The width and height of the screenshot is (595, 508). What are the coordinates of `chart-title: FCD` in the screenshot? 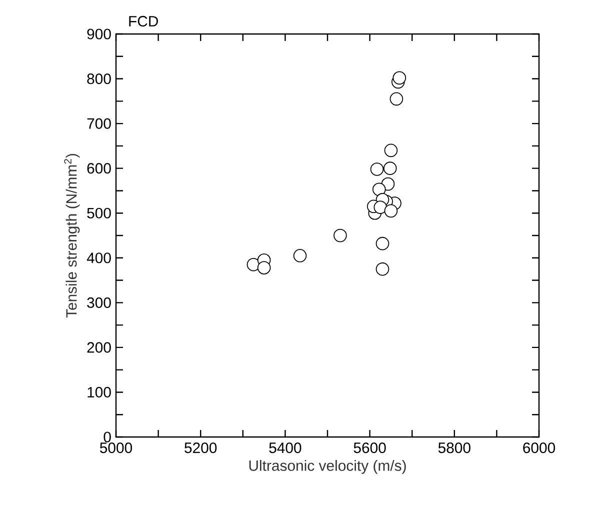 It's located at (143, 21).